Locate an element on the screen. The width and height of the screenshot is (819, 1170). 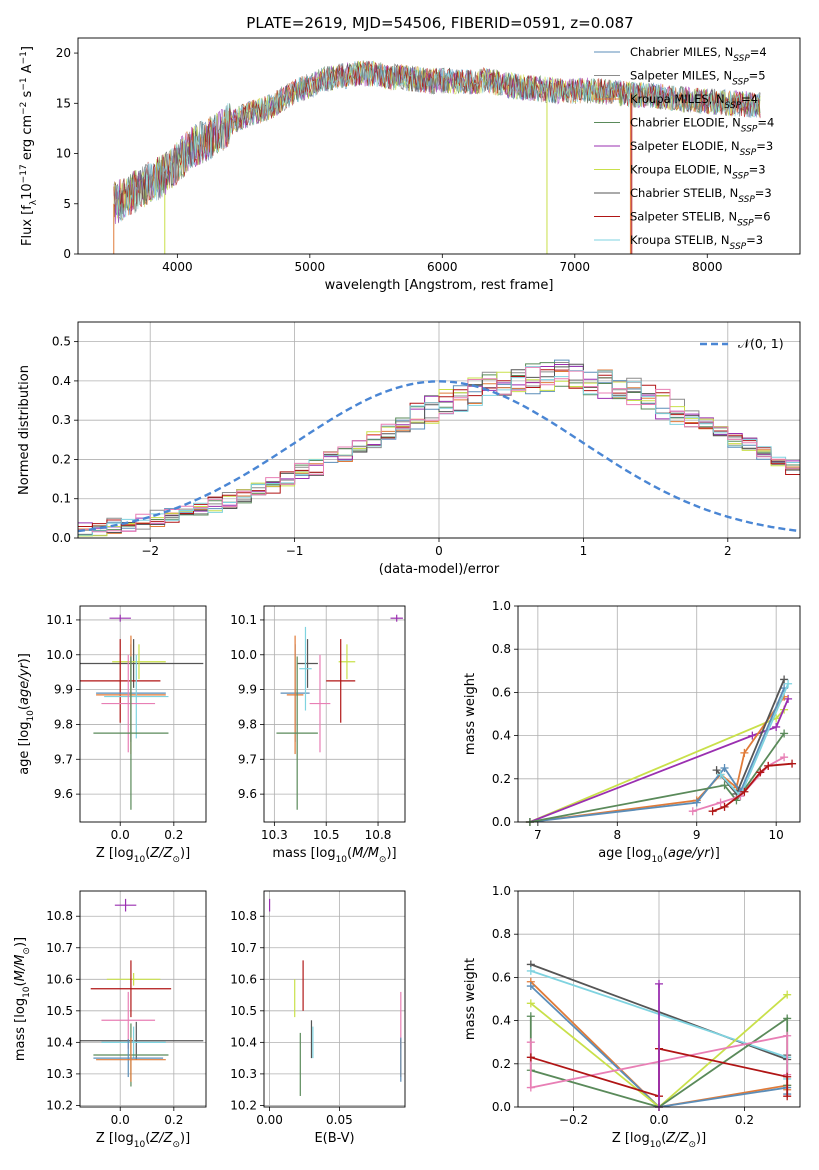
y-tick-label: 10.5 is located at coordinates (59, 1011).